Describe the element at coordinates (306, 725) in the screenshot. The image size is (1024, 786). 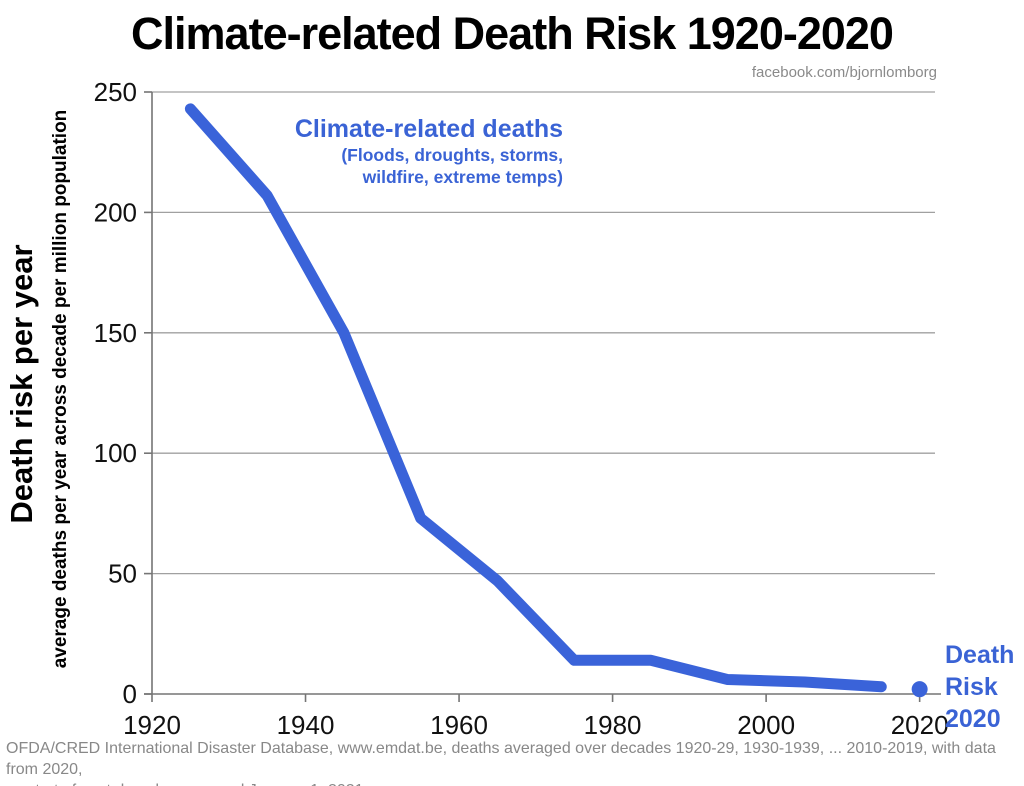
I see `x-tick-label-1940: 1940` at that location.